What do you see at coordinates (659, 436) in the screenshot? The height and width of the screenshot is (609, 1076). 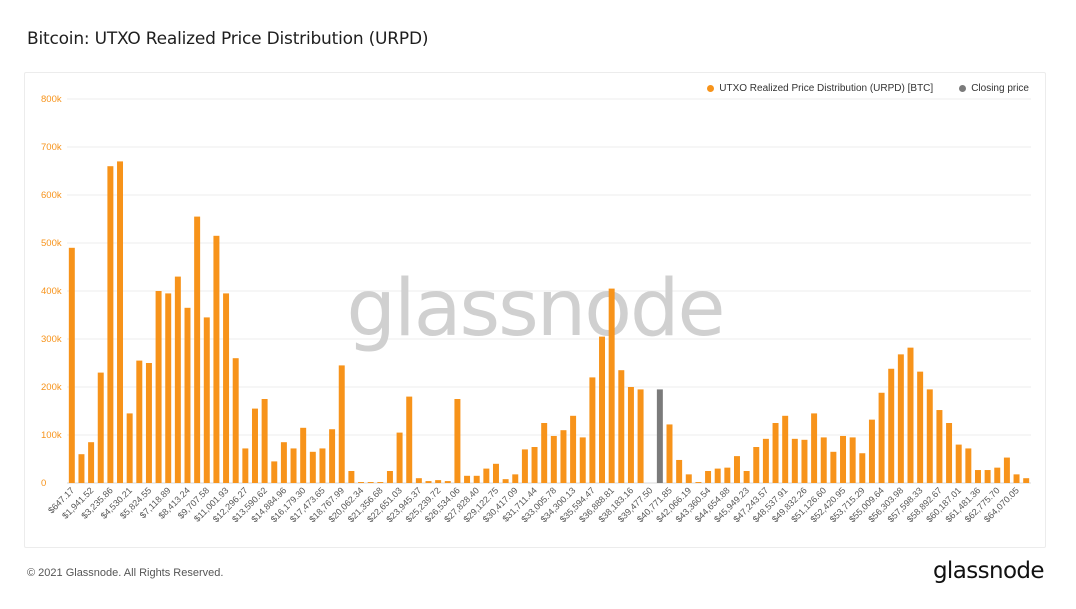 I see `closing-price-bar` at bounding box center [659, 436].